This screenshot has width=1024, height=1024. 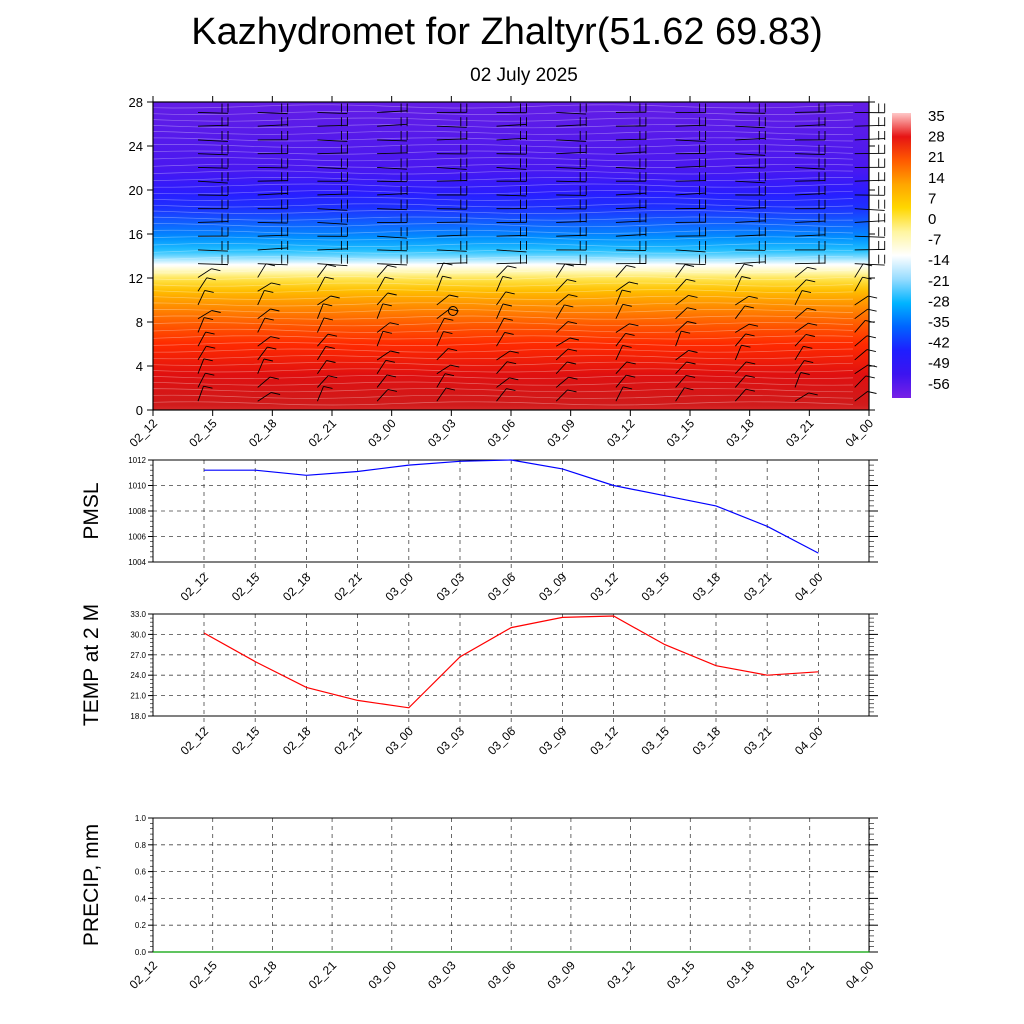 I want to click on colorbar-label: 0, so click(x=932, y=219).